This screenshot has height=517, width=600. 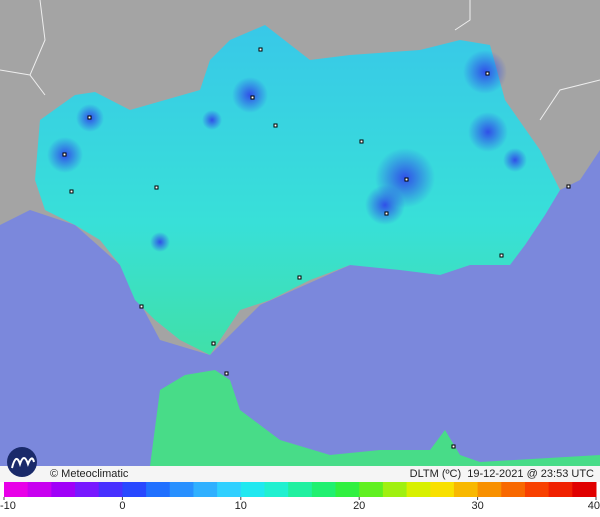 I want to click on logo, so click(x=22, y=462).